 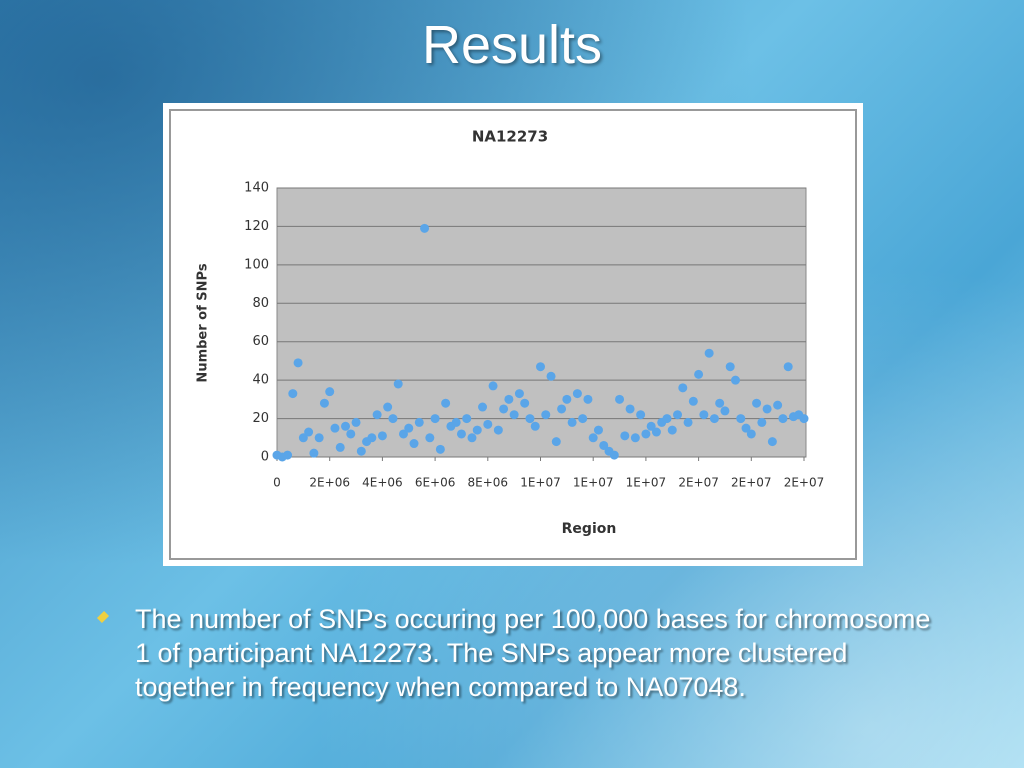 What do you see at coordinates (203, 322) in the screenshot?
I see `y-axis-label: Number of SNPs` at bounding box center [203, 322].